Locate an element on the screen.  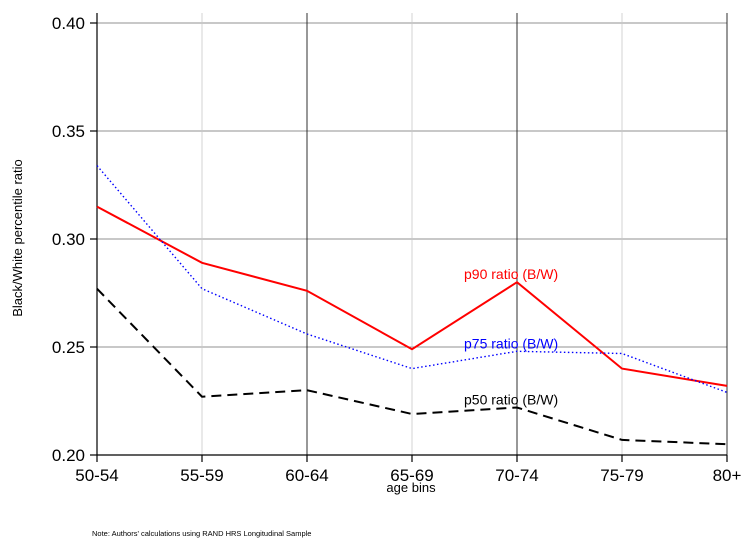
series-label-p75: p75 ratio (B/W) is located at coordinates (511, 343).